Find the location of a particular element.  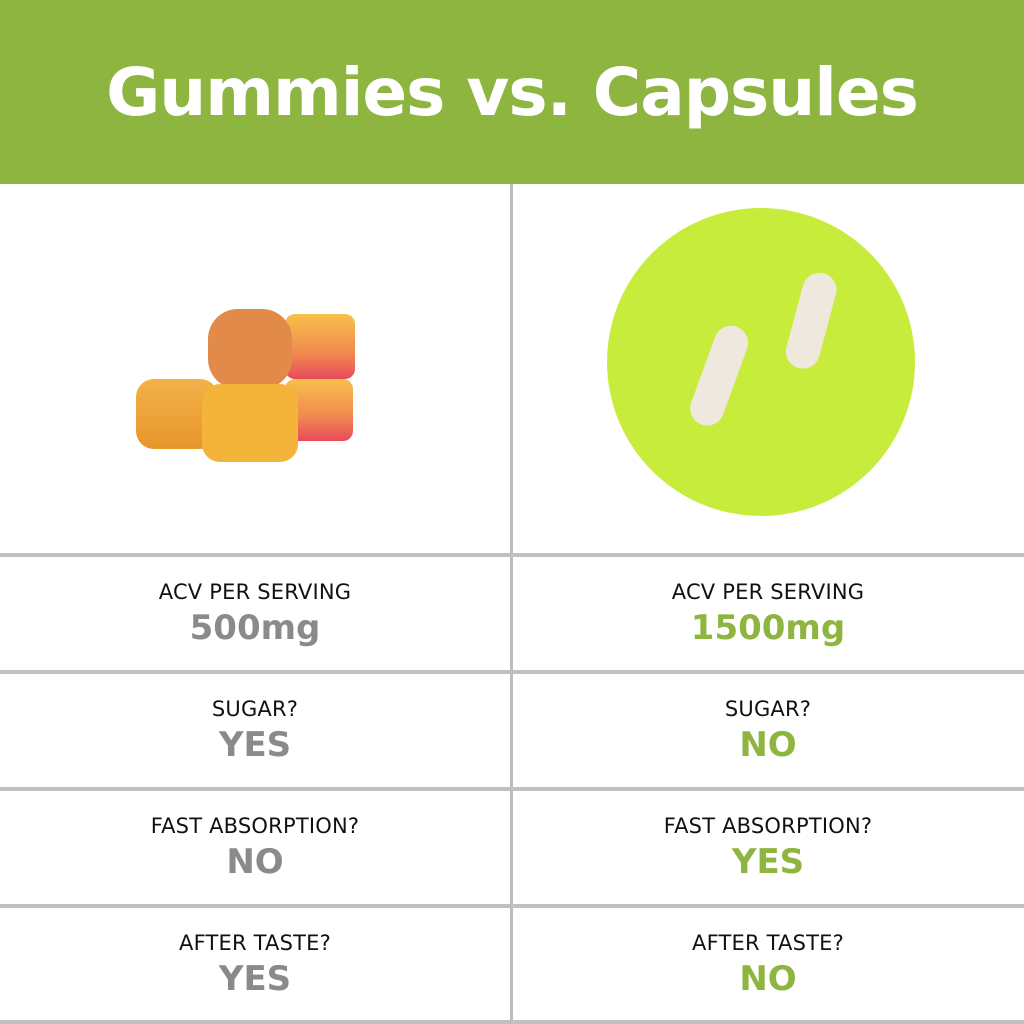

gummies-value: NO is located at coordinates (255, 862).